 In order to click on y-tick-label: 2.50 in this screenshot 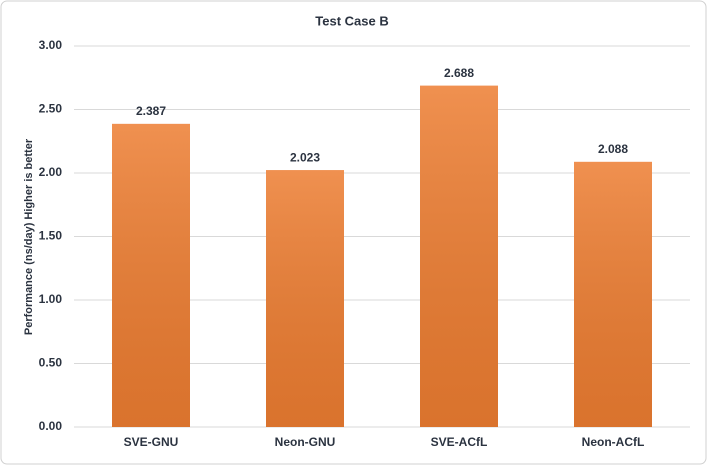, I will do `click(51, 109)`.